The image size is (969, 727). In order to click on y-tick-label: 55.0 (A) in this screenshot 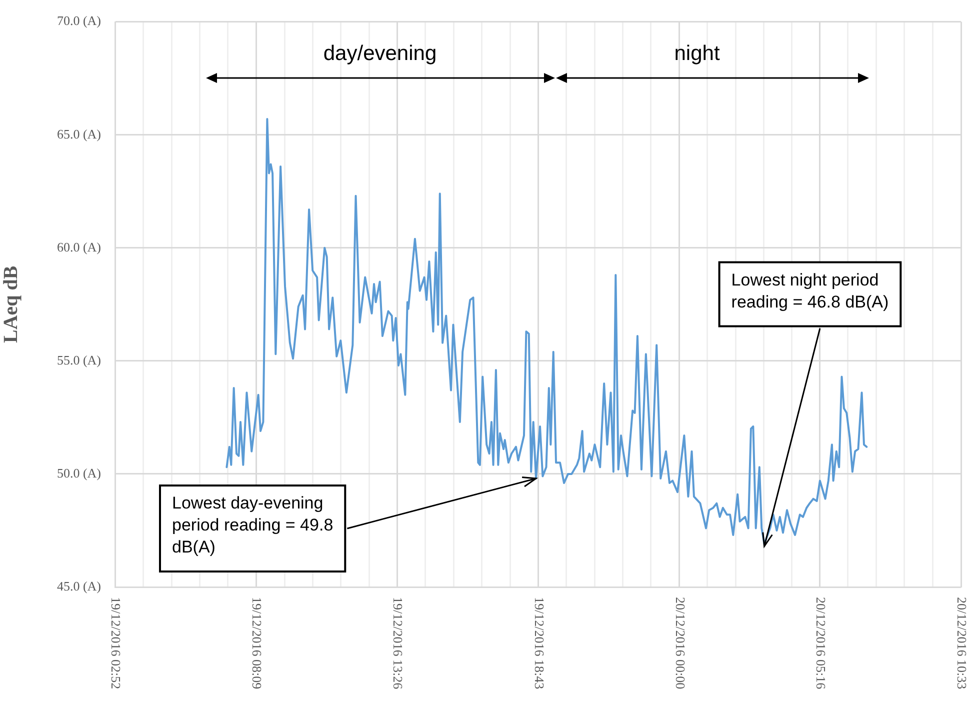, I will do `click(78, 360)`.